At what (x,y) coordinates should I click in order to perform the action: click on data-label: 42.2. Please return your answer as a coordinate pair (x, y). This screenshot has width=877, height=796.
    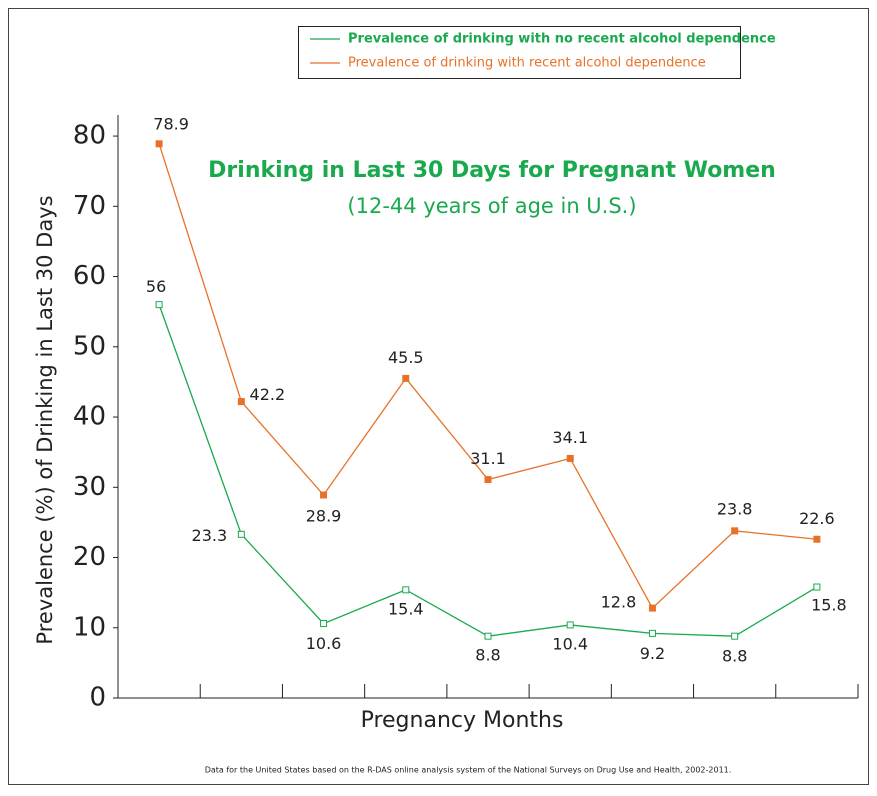
    Looking at the image, I should click on (268, 394).